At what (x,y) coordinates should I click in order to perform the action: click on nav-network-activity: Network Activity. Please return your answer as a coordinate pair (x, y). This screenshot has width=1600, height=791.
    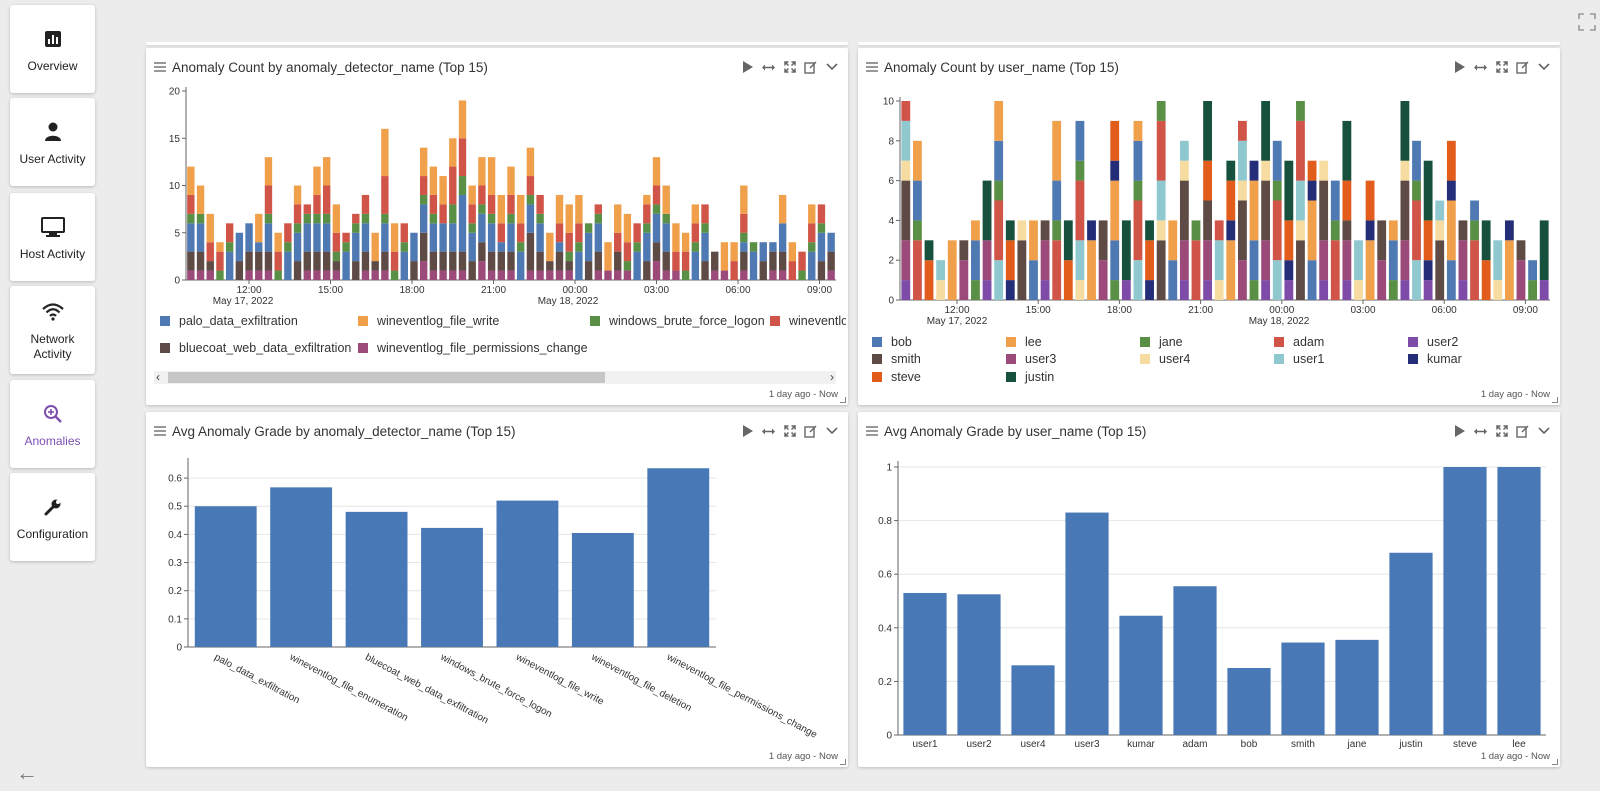
    Looking at the image, I should click on (52, 330).